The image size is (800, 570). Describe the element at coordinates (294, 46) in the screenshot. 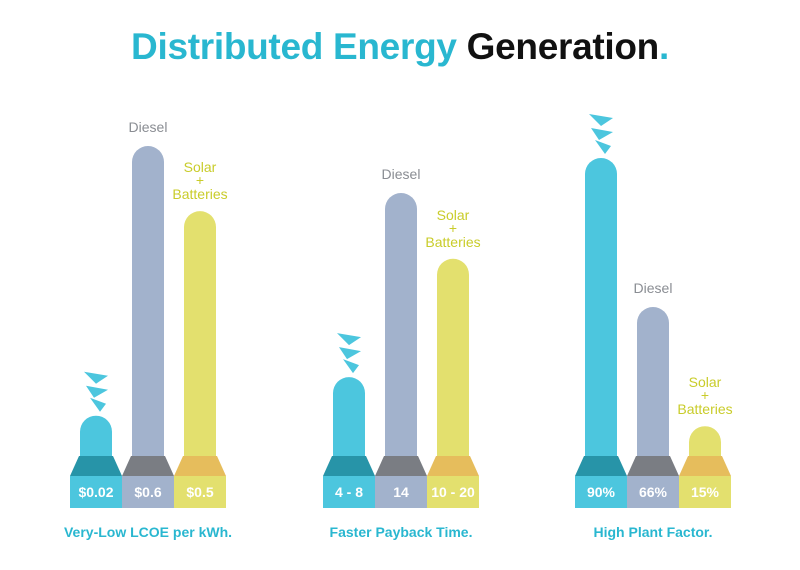

I see `title-part-1: Distributed Energy` at that location.